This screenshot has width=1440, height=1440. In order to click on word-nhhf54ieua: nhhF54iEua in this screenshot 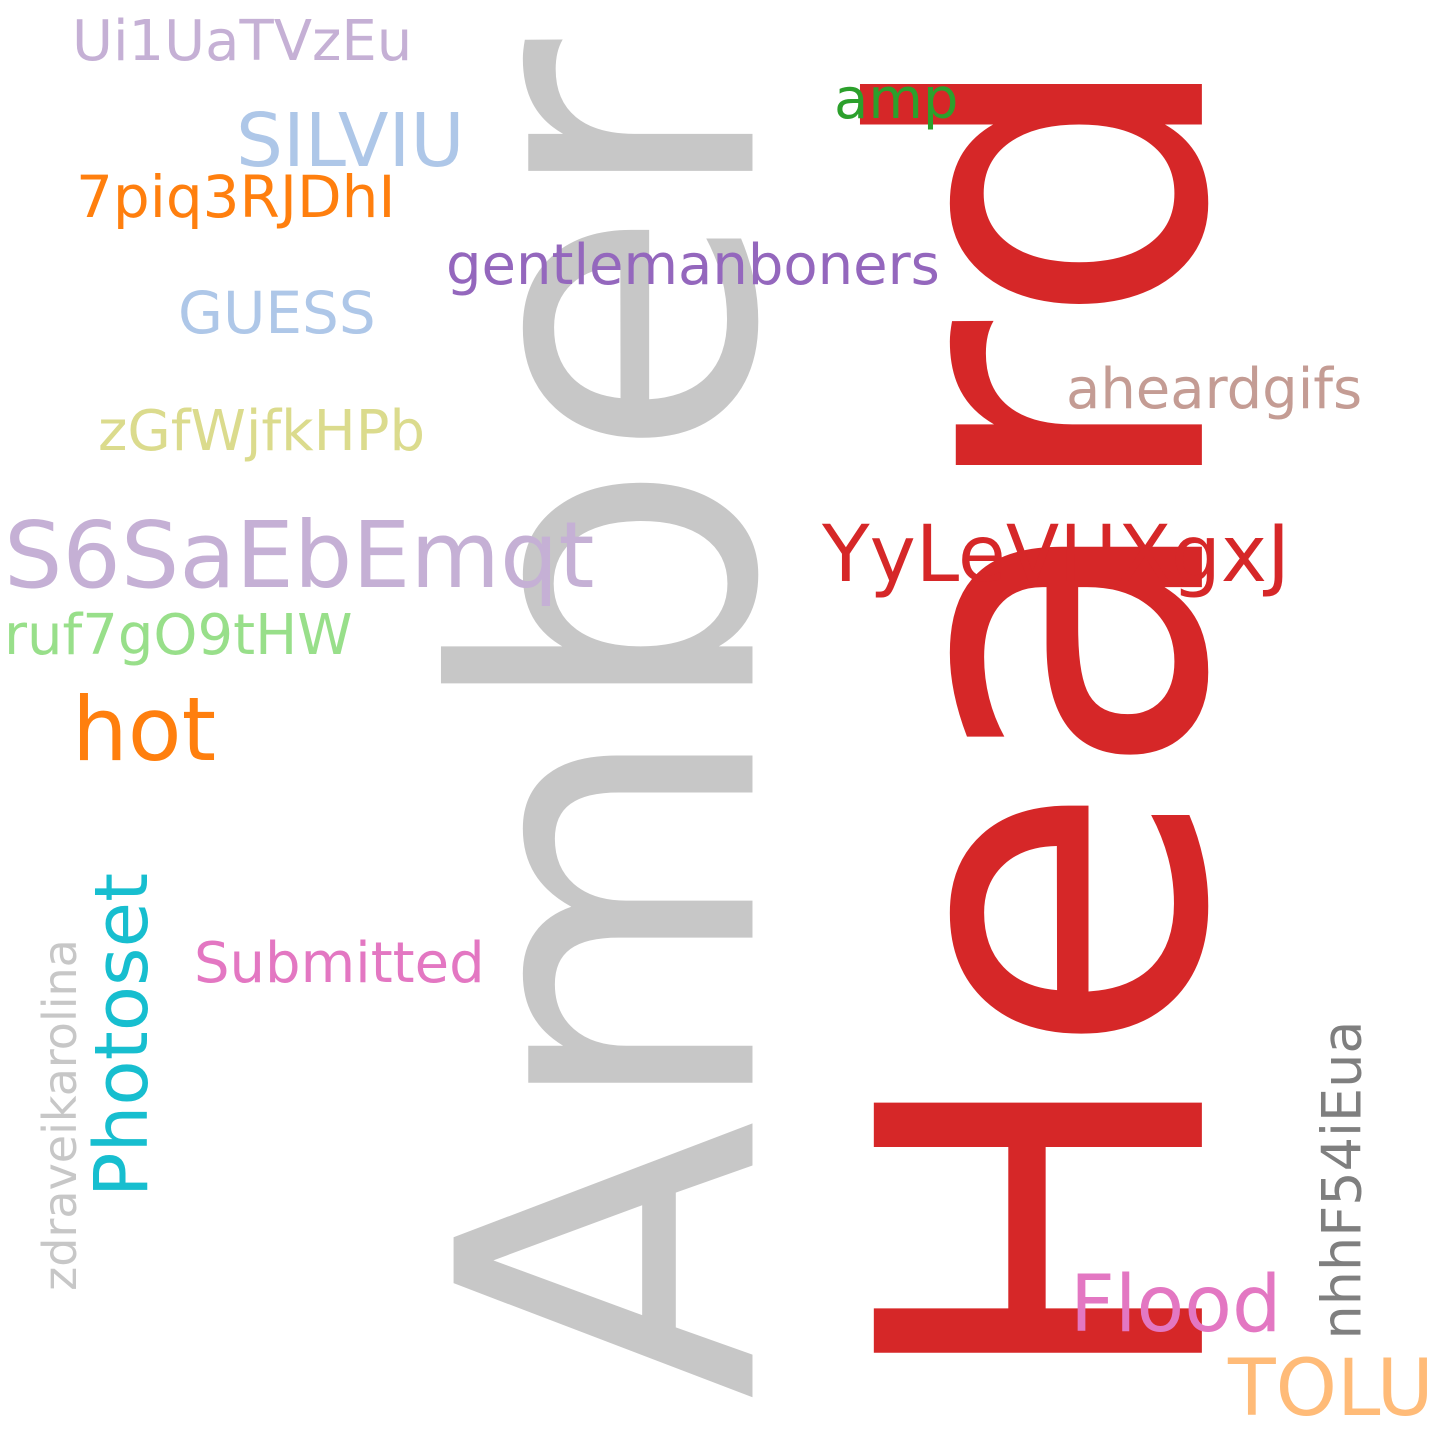, I will do `click(1342, 1180)`.